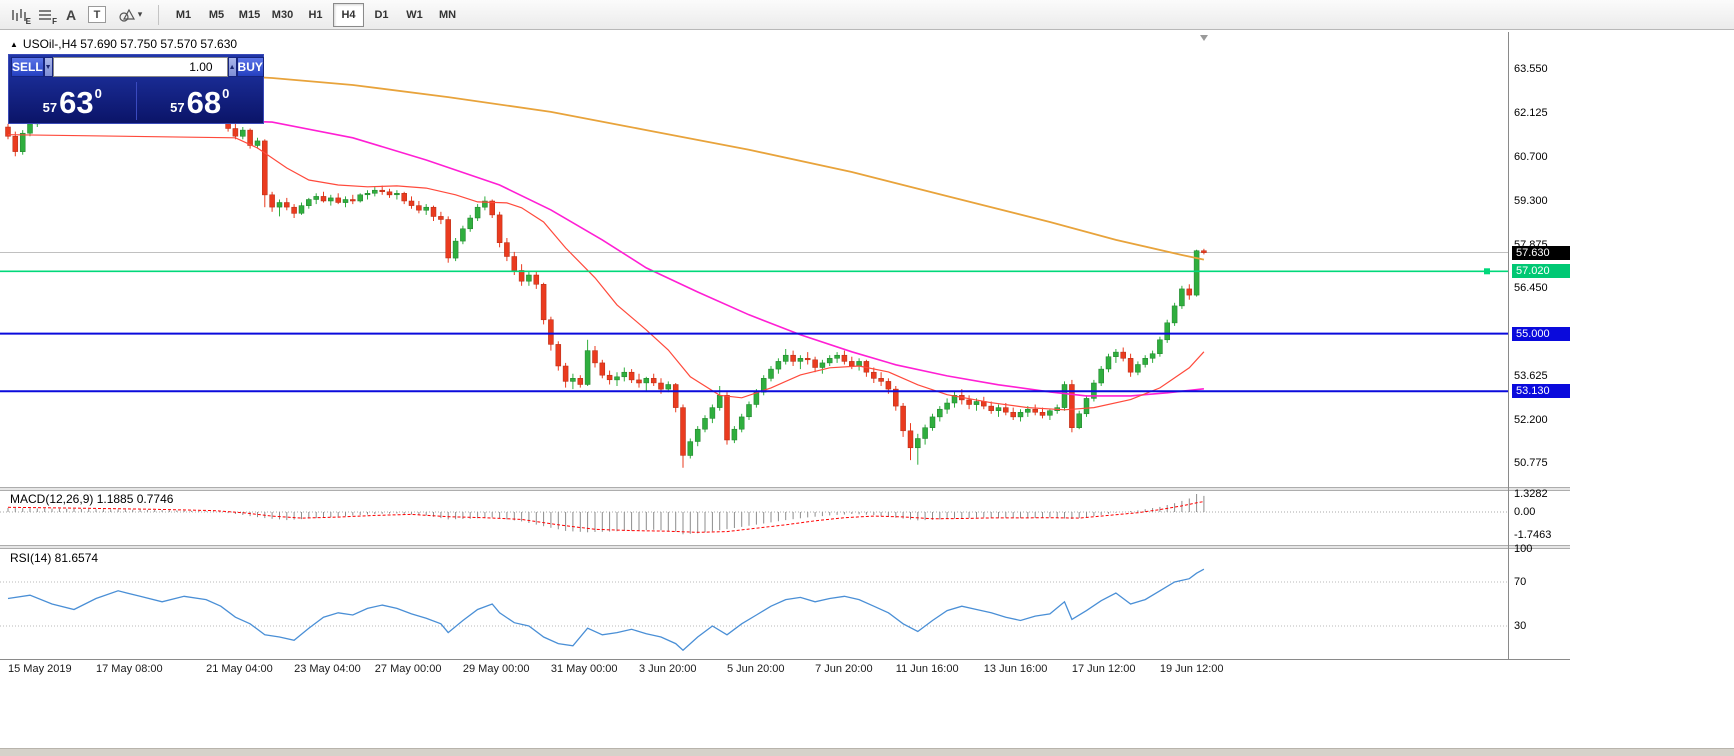  I want to click on price-badge-57.630: 57.630, so click(1541, 252).